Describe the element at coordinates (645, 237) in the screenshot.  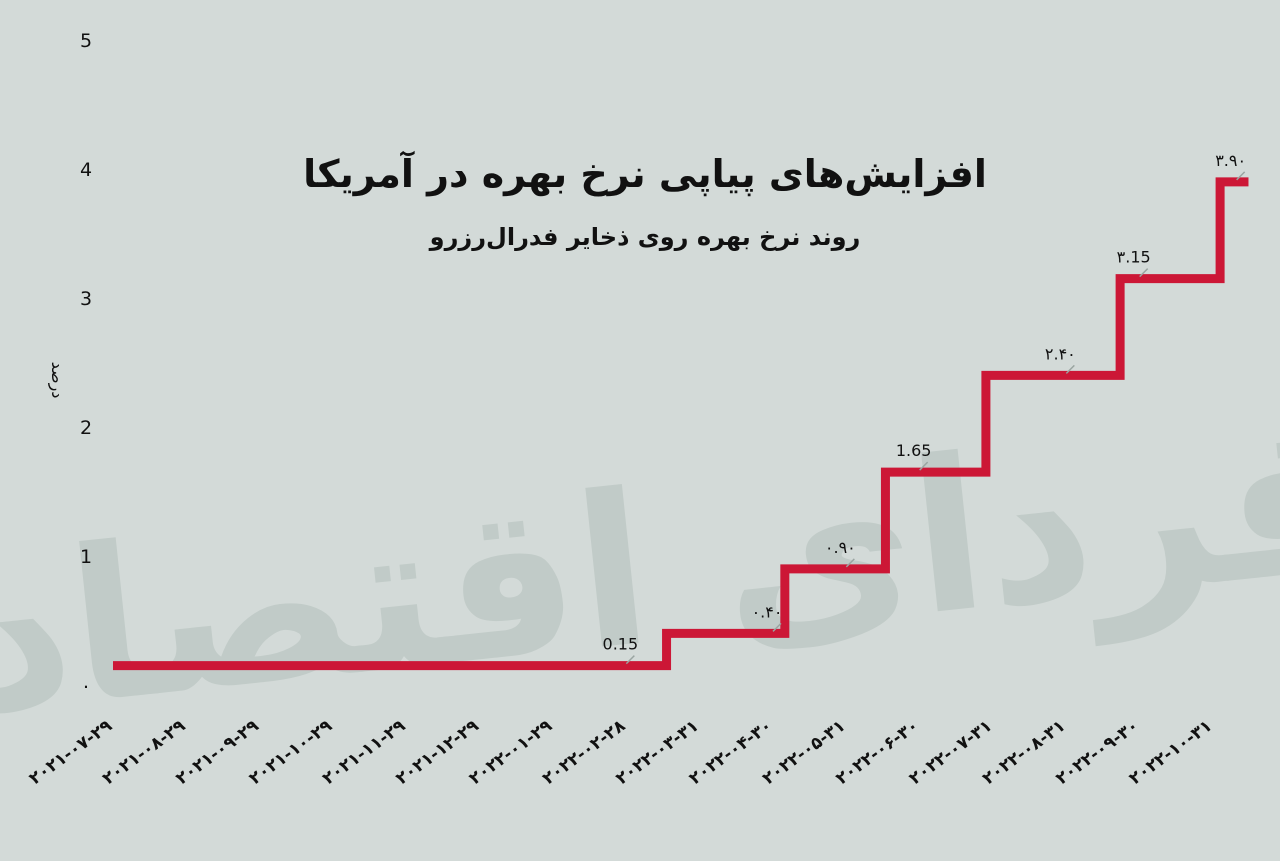
I see `chart-subtitle: روند نرخ بهره روی ذخایر فدرال‌رزرو` at that location.